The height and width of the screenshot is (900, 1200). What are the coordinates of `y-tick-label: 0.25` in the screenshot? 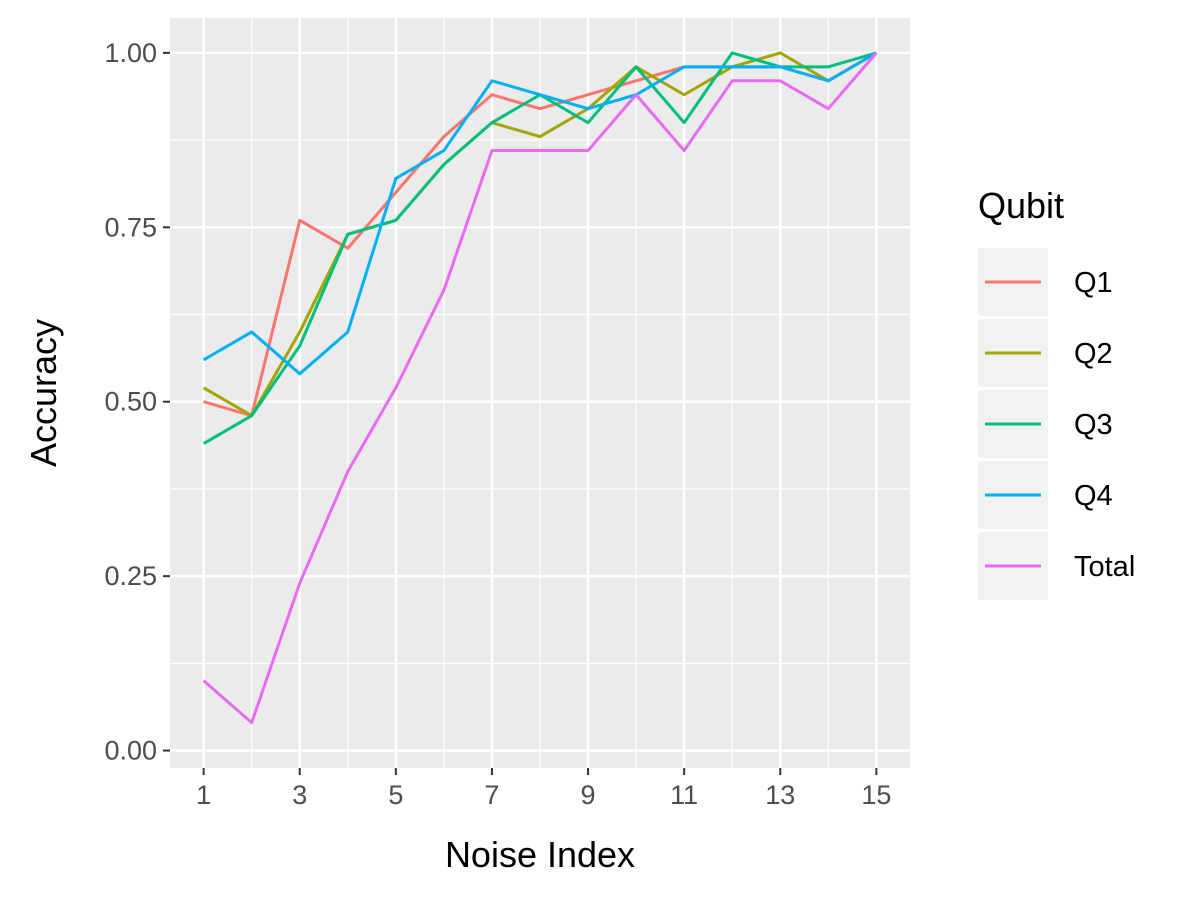 It's located at (130, 576).